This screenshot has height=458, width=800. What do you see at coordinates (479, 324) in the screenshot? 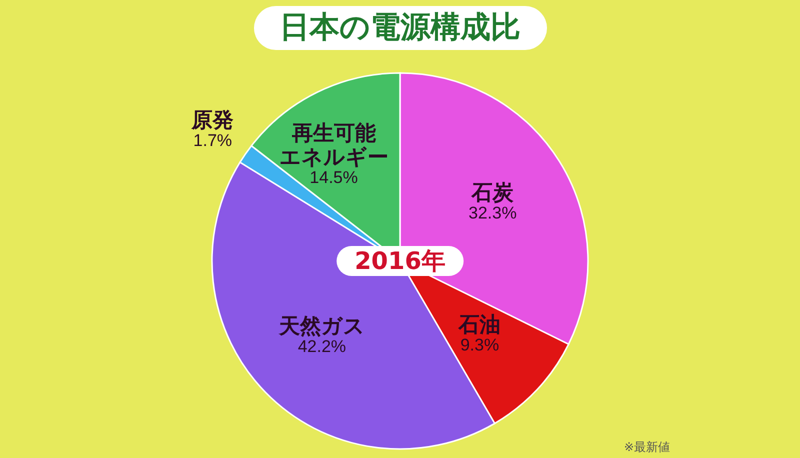
I see `slice-label: 石油` at bounding box center [479, 324].